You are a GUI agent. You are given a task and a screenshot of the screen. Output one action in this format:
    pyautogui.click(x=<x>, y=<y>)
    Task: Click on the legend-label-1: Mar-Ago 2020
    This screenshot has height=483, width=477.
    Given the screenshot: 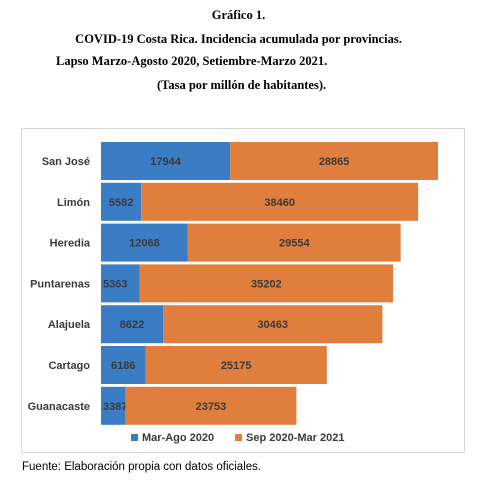 What is the action you would take?
    pyautogui.click(x=178, y=438)
    